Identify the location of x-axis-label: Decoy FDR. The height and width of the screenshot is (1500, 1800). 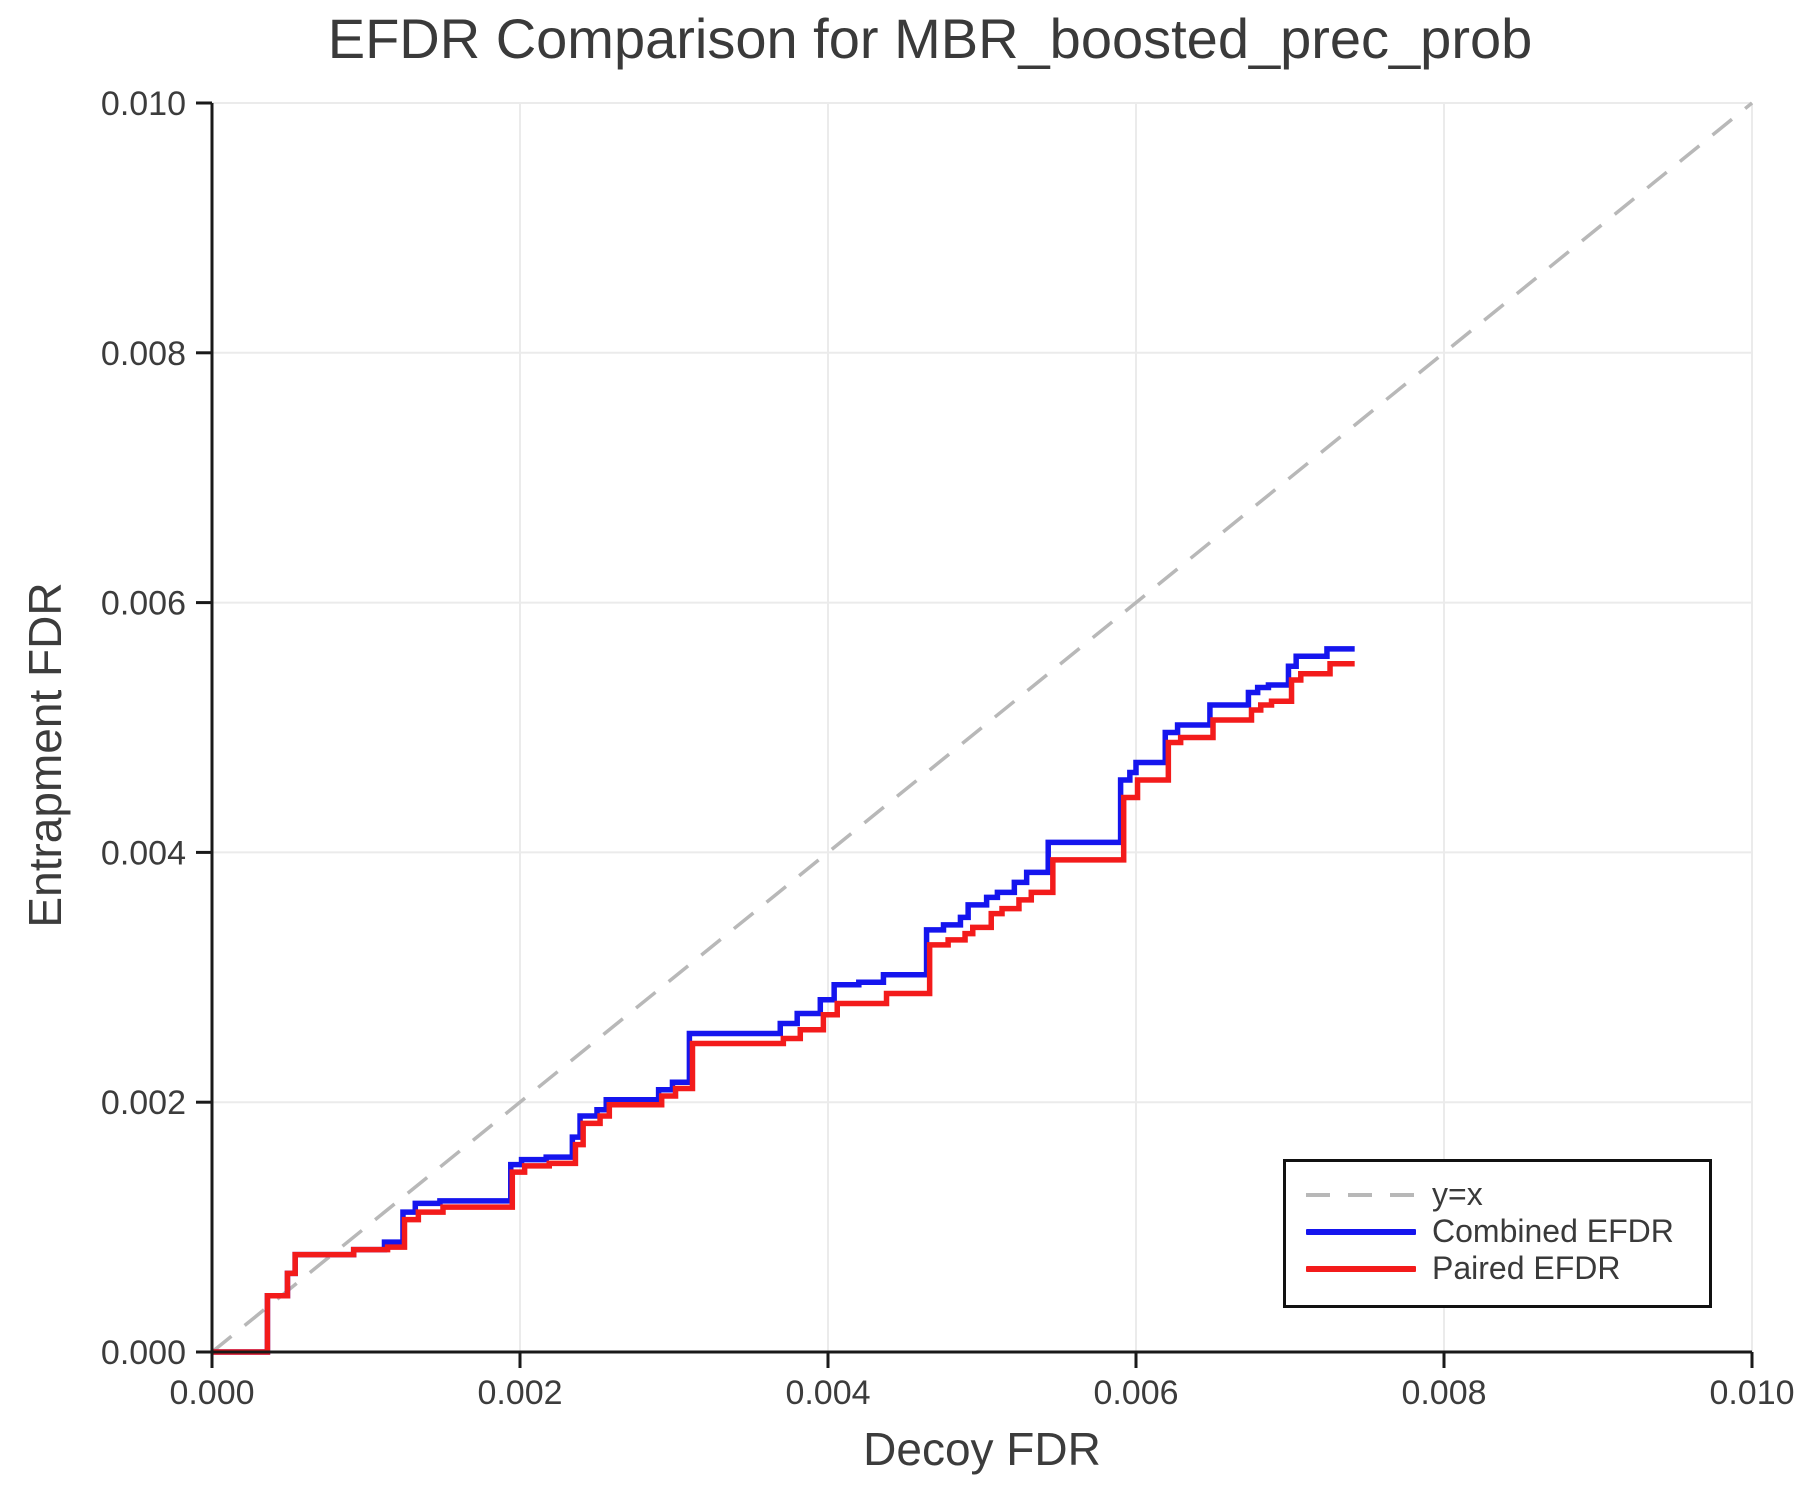
(982, 1449).